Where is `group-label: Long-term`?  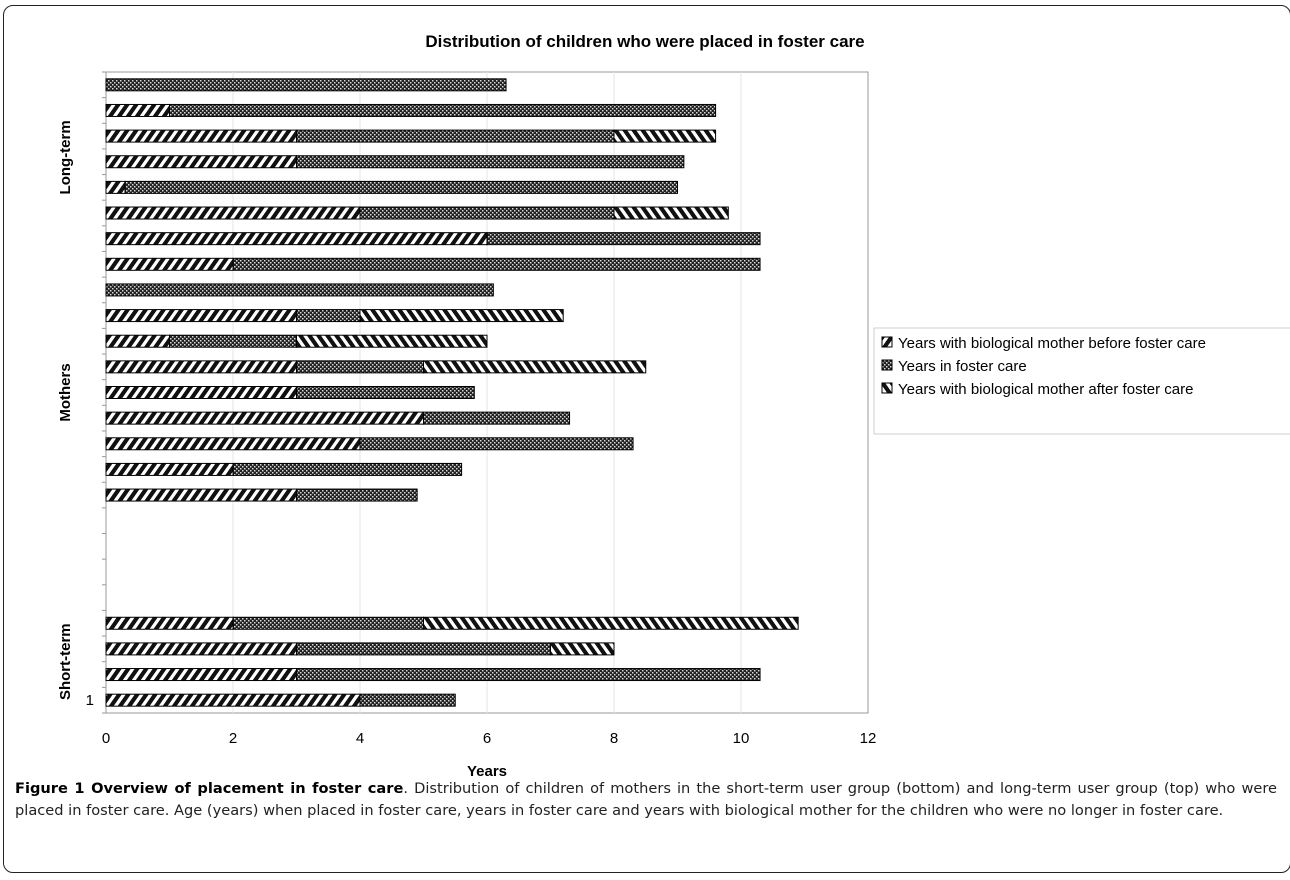 group-label: Long-term is located at coordinates (65, 157).